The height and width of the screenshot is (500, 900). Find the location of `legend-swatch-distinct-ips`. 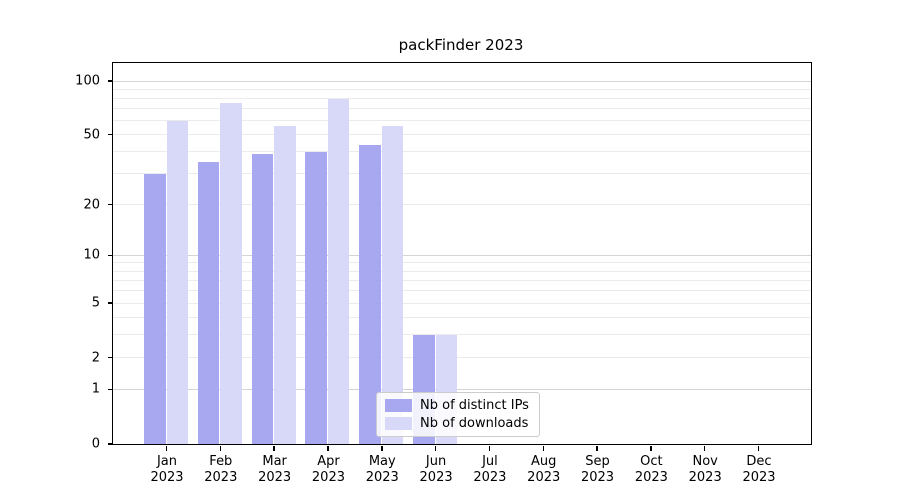

legend-swatch-distinct-ips is located at coordinates (398, 405).